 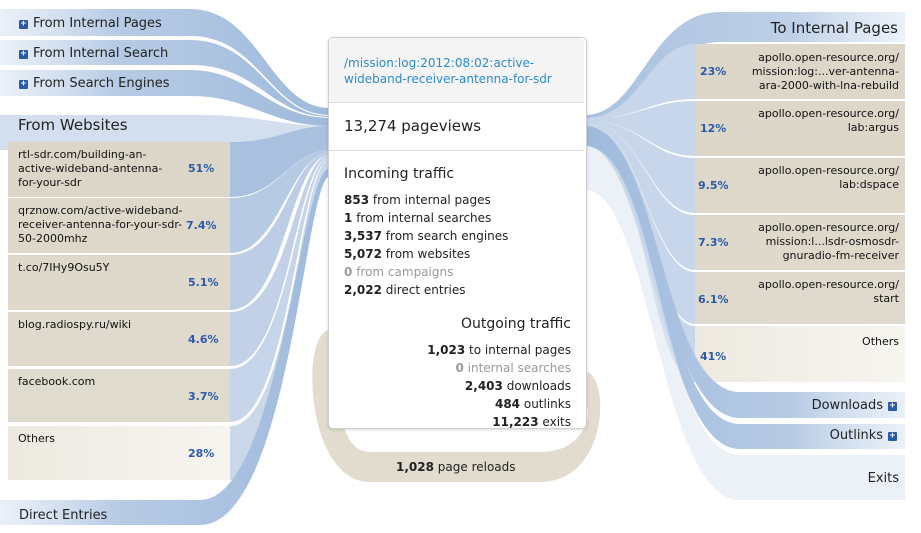 What do you see at coordinates (713, 242) in the screenshot?
I see `internal-page-pct: 7.3%` at bounding box center [713, 242].